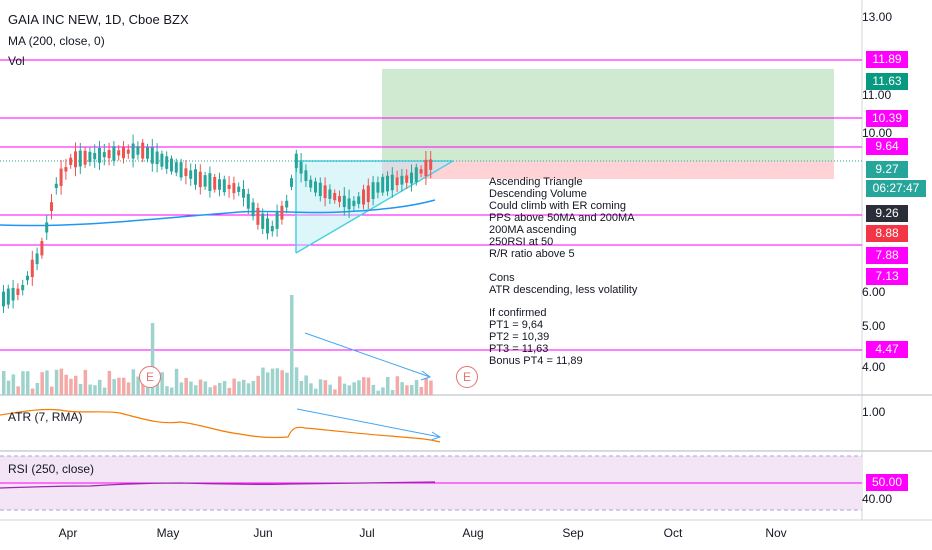 This screenshot has height=550, width=932. What do you see at coordinates (369, 424) in the screenshot?
I see `atr-trend-arrow` at bounding box center [369, 424].